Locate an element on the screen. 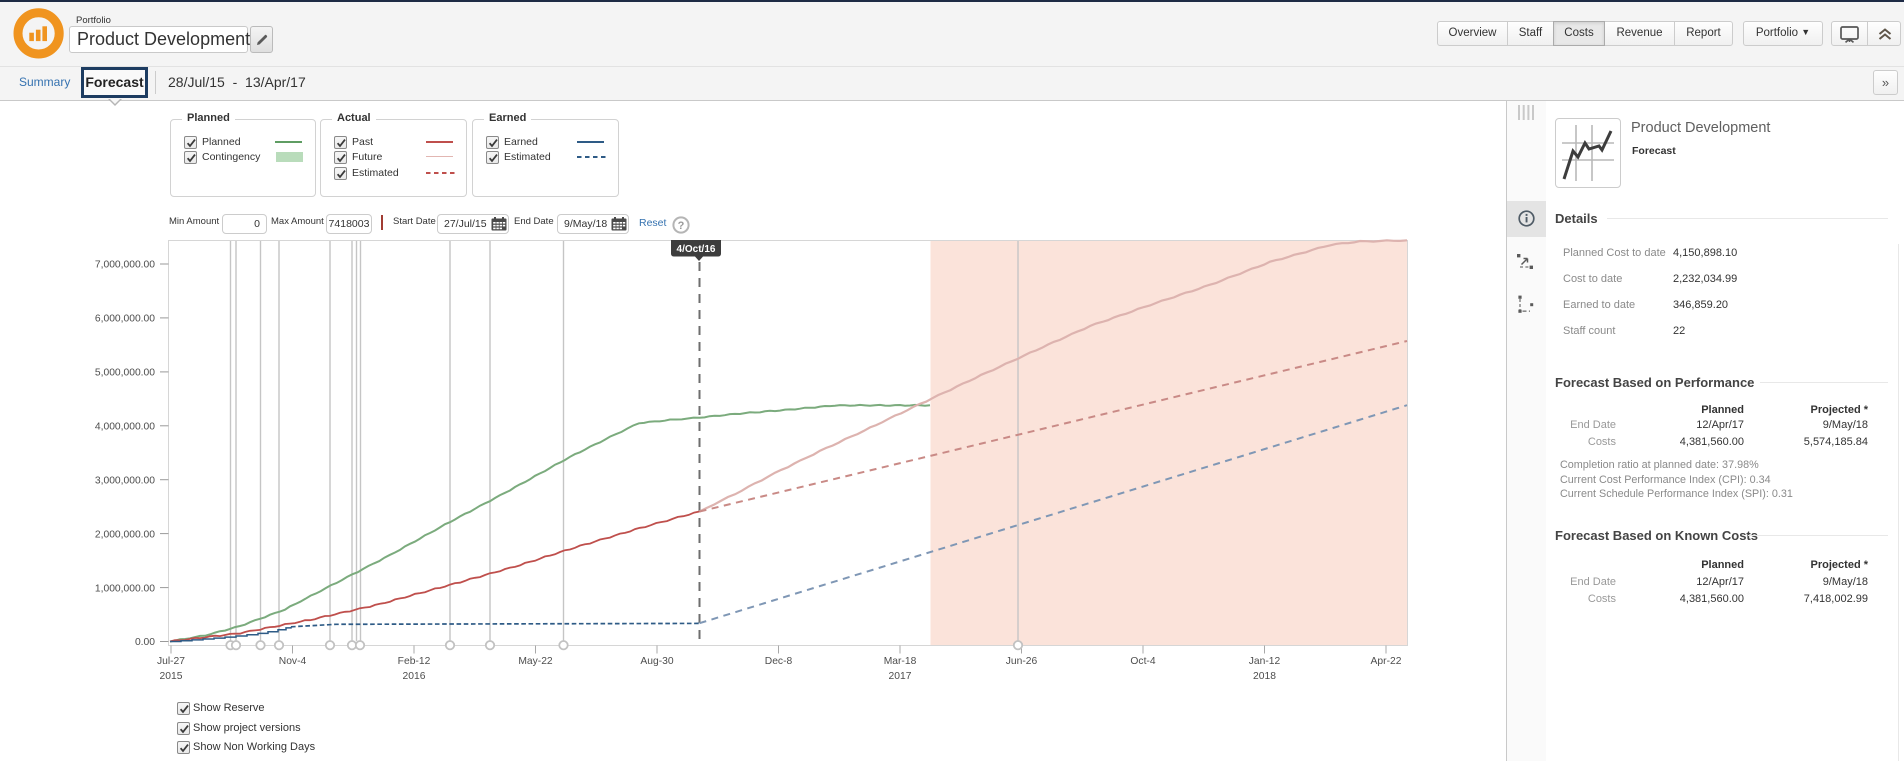 The width and height of the screenshot is (1904, 761). svg-text: Oct-4 is located at coordinates (1142, 661).